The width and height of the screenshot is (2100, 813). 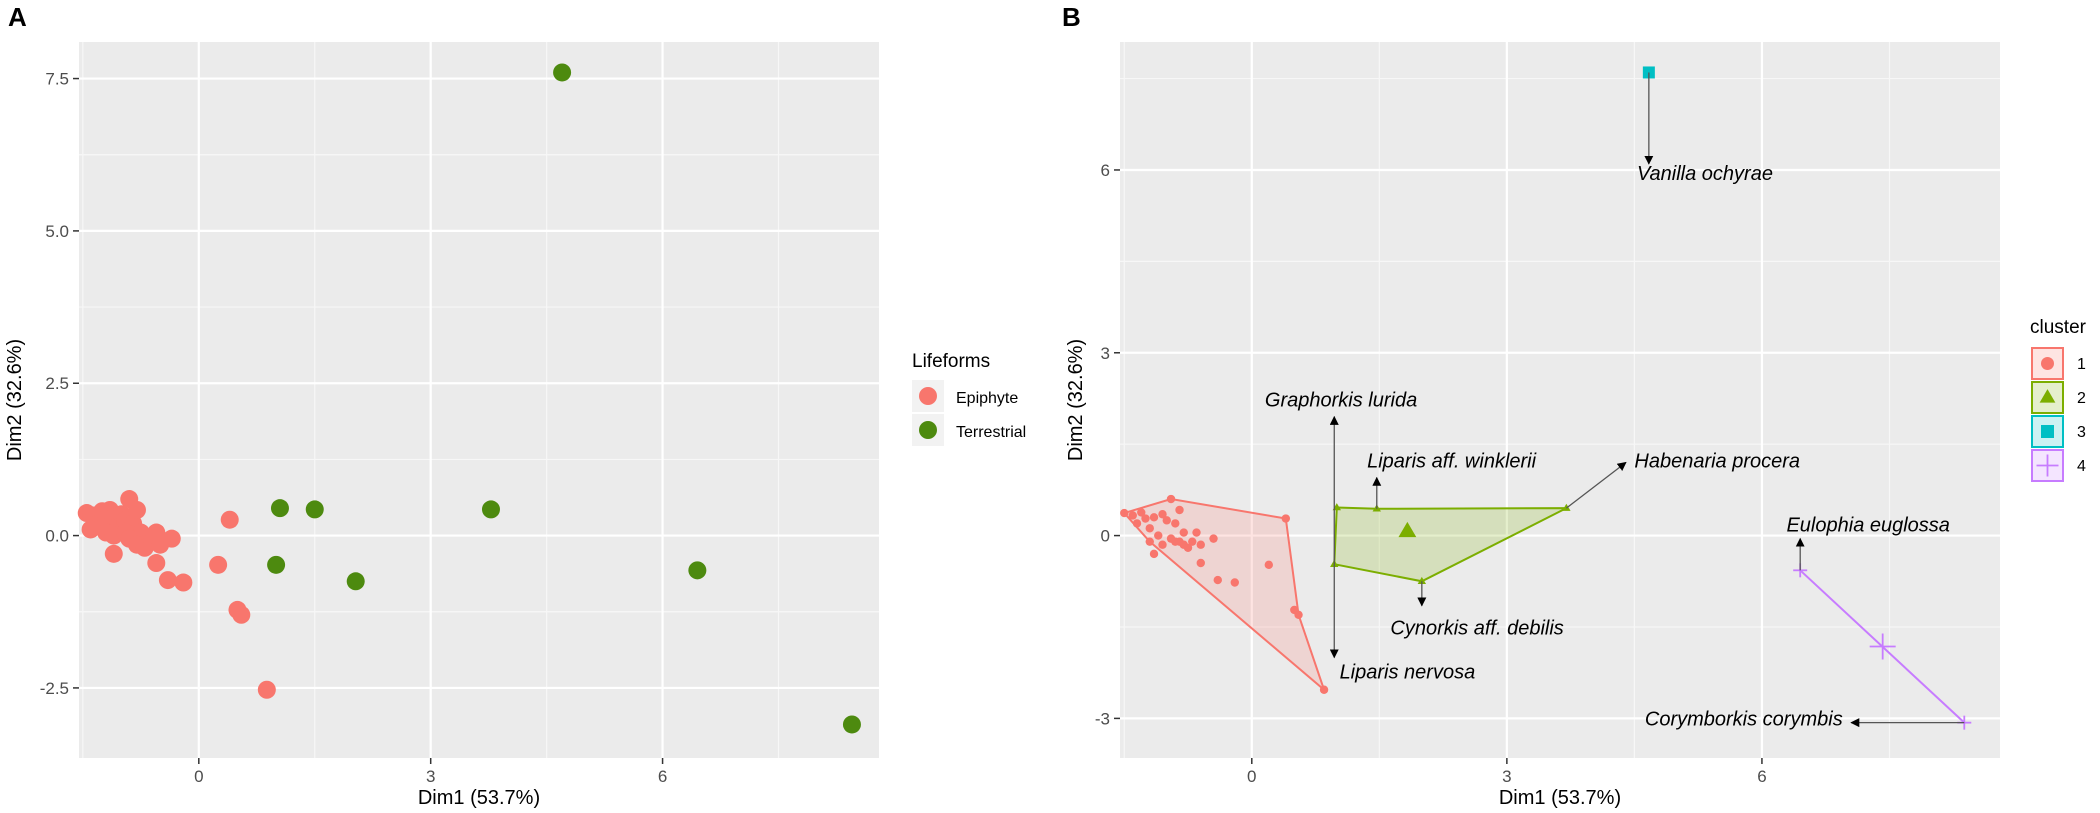 I want to click on panel-a-y-tick-label: 5.0, so click(x=57, y=231).